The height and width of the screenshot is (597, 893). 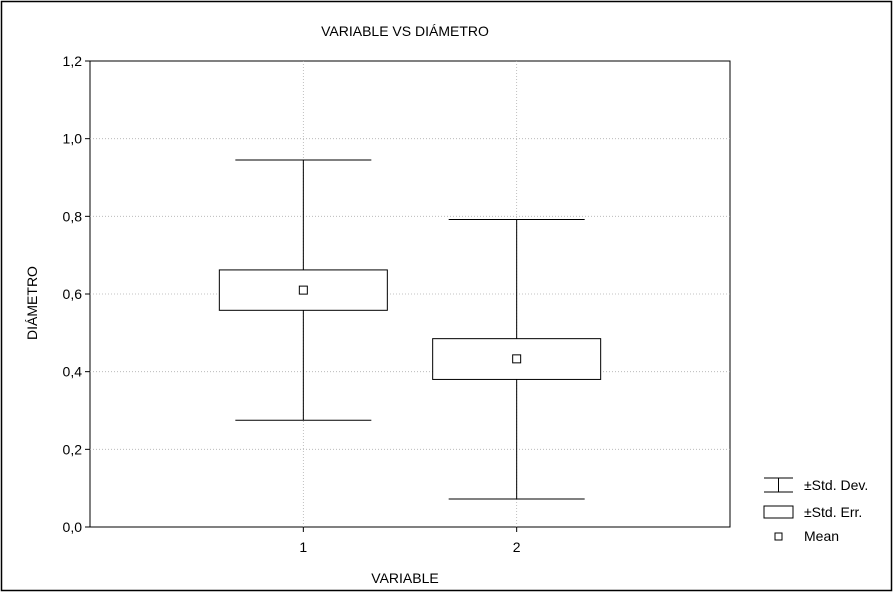 What do you see at coordinates (833, 512) in the screenshot?
I see `legend-stderr-label: ±Std. Err.` at bounding box center [833, 512].